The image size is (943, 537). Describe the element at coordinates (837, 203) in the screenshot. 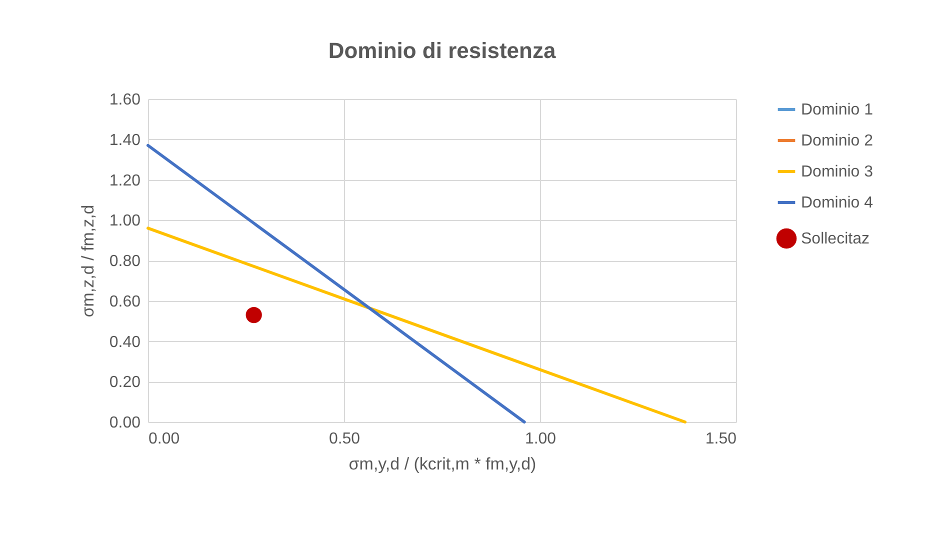

I see `legend-label: Dominio 4` at that location.